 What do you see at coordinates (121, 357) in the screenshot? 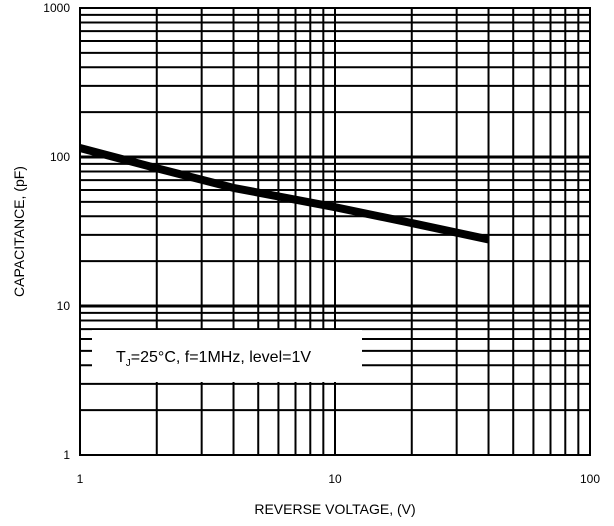
I see `annotation-prefix: T` at bounding box center [121, 357].